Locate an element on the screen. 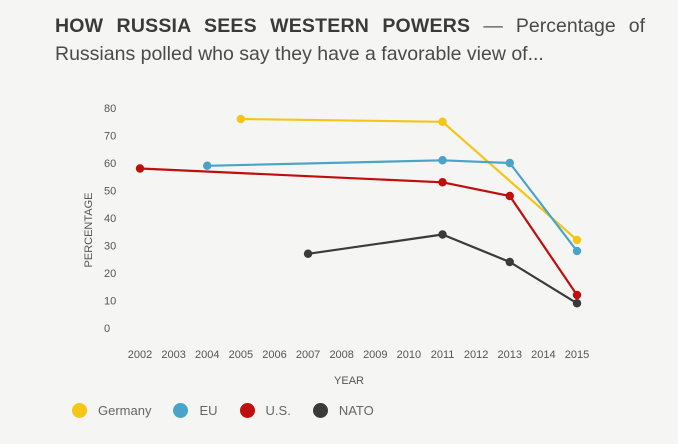 The width and height of the screenshot is (678, 444). y-tick-label: 20 is located at coordinates (110, 274).